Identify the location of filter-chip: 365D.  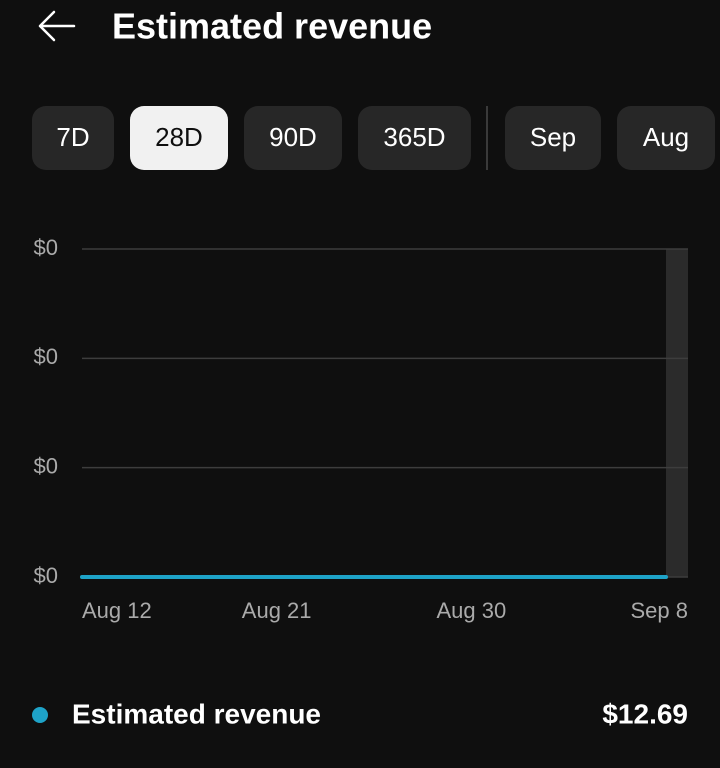
(414, 138).